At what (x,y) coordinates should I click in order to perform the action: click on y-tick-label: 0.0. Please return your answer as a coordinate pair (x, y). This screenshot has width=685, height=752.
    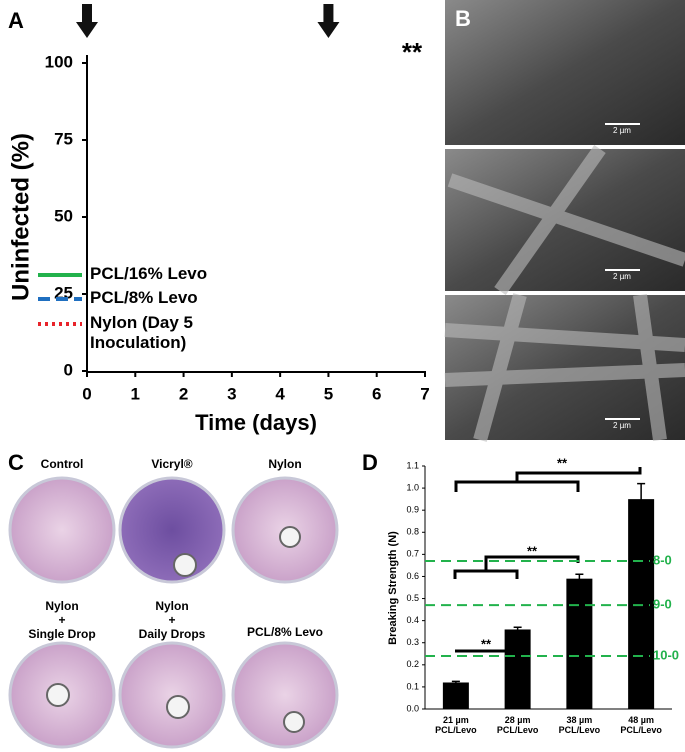
    Looking at the image, I should click on (412, 708).